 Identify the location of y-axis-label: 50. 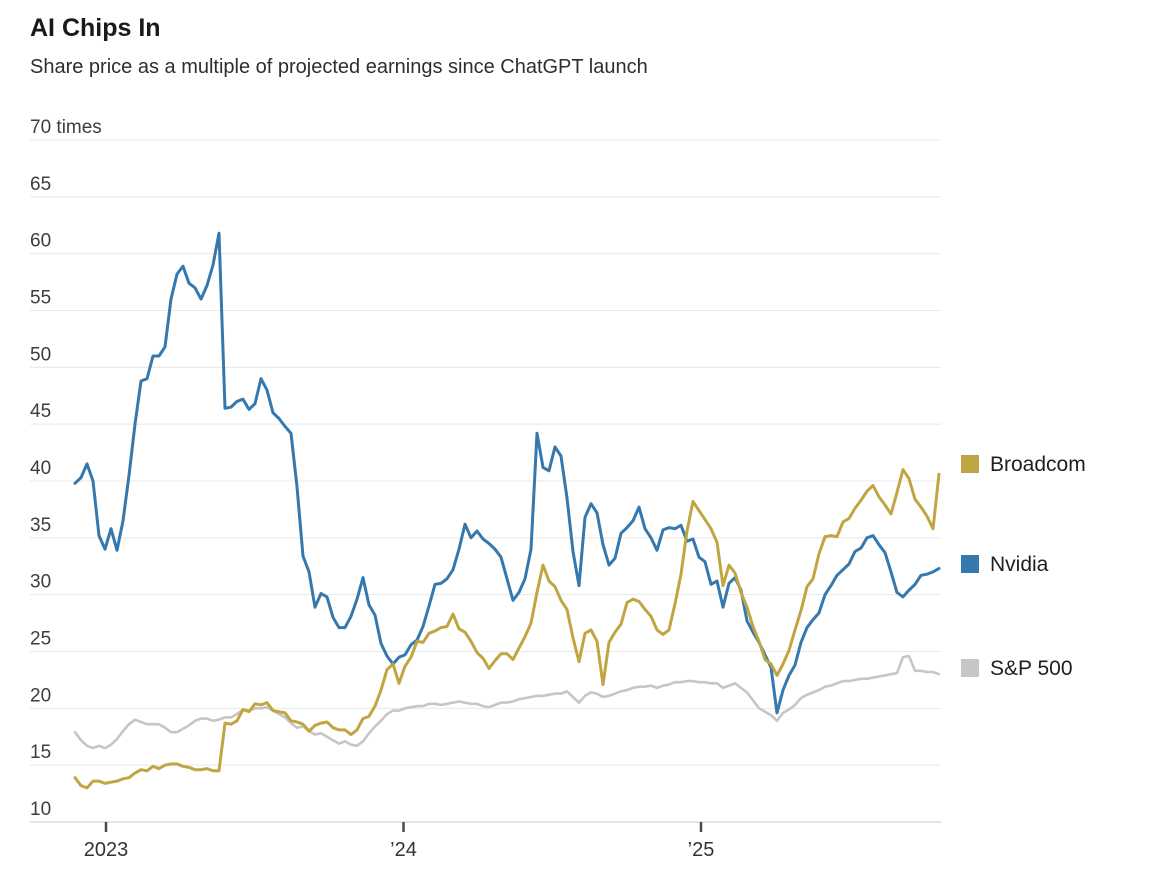
(40, 354).